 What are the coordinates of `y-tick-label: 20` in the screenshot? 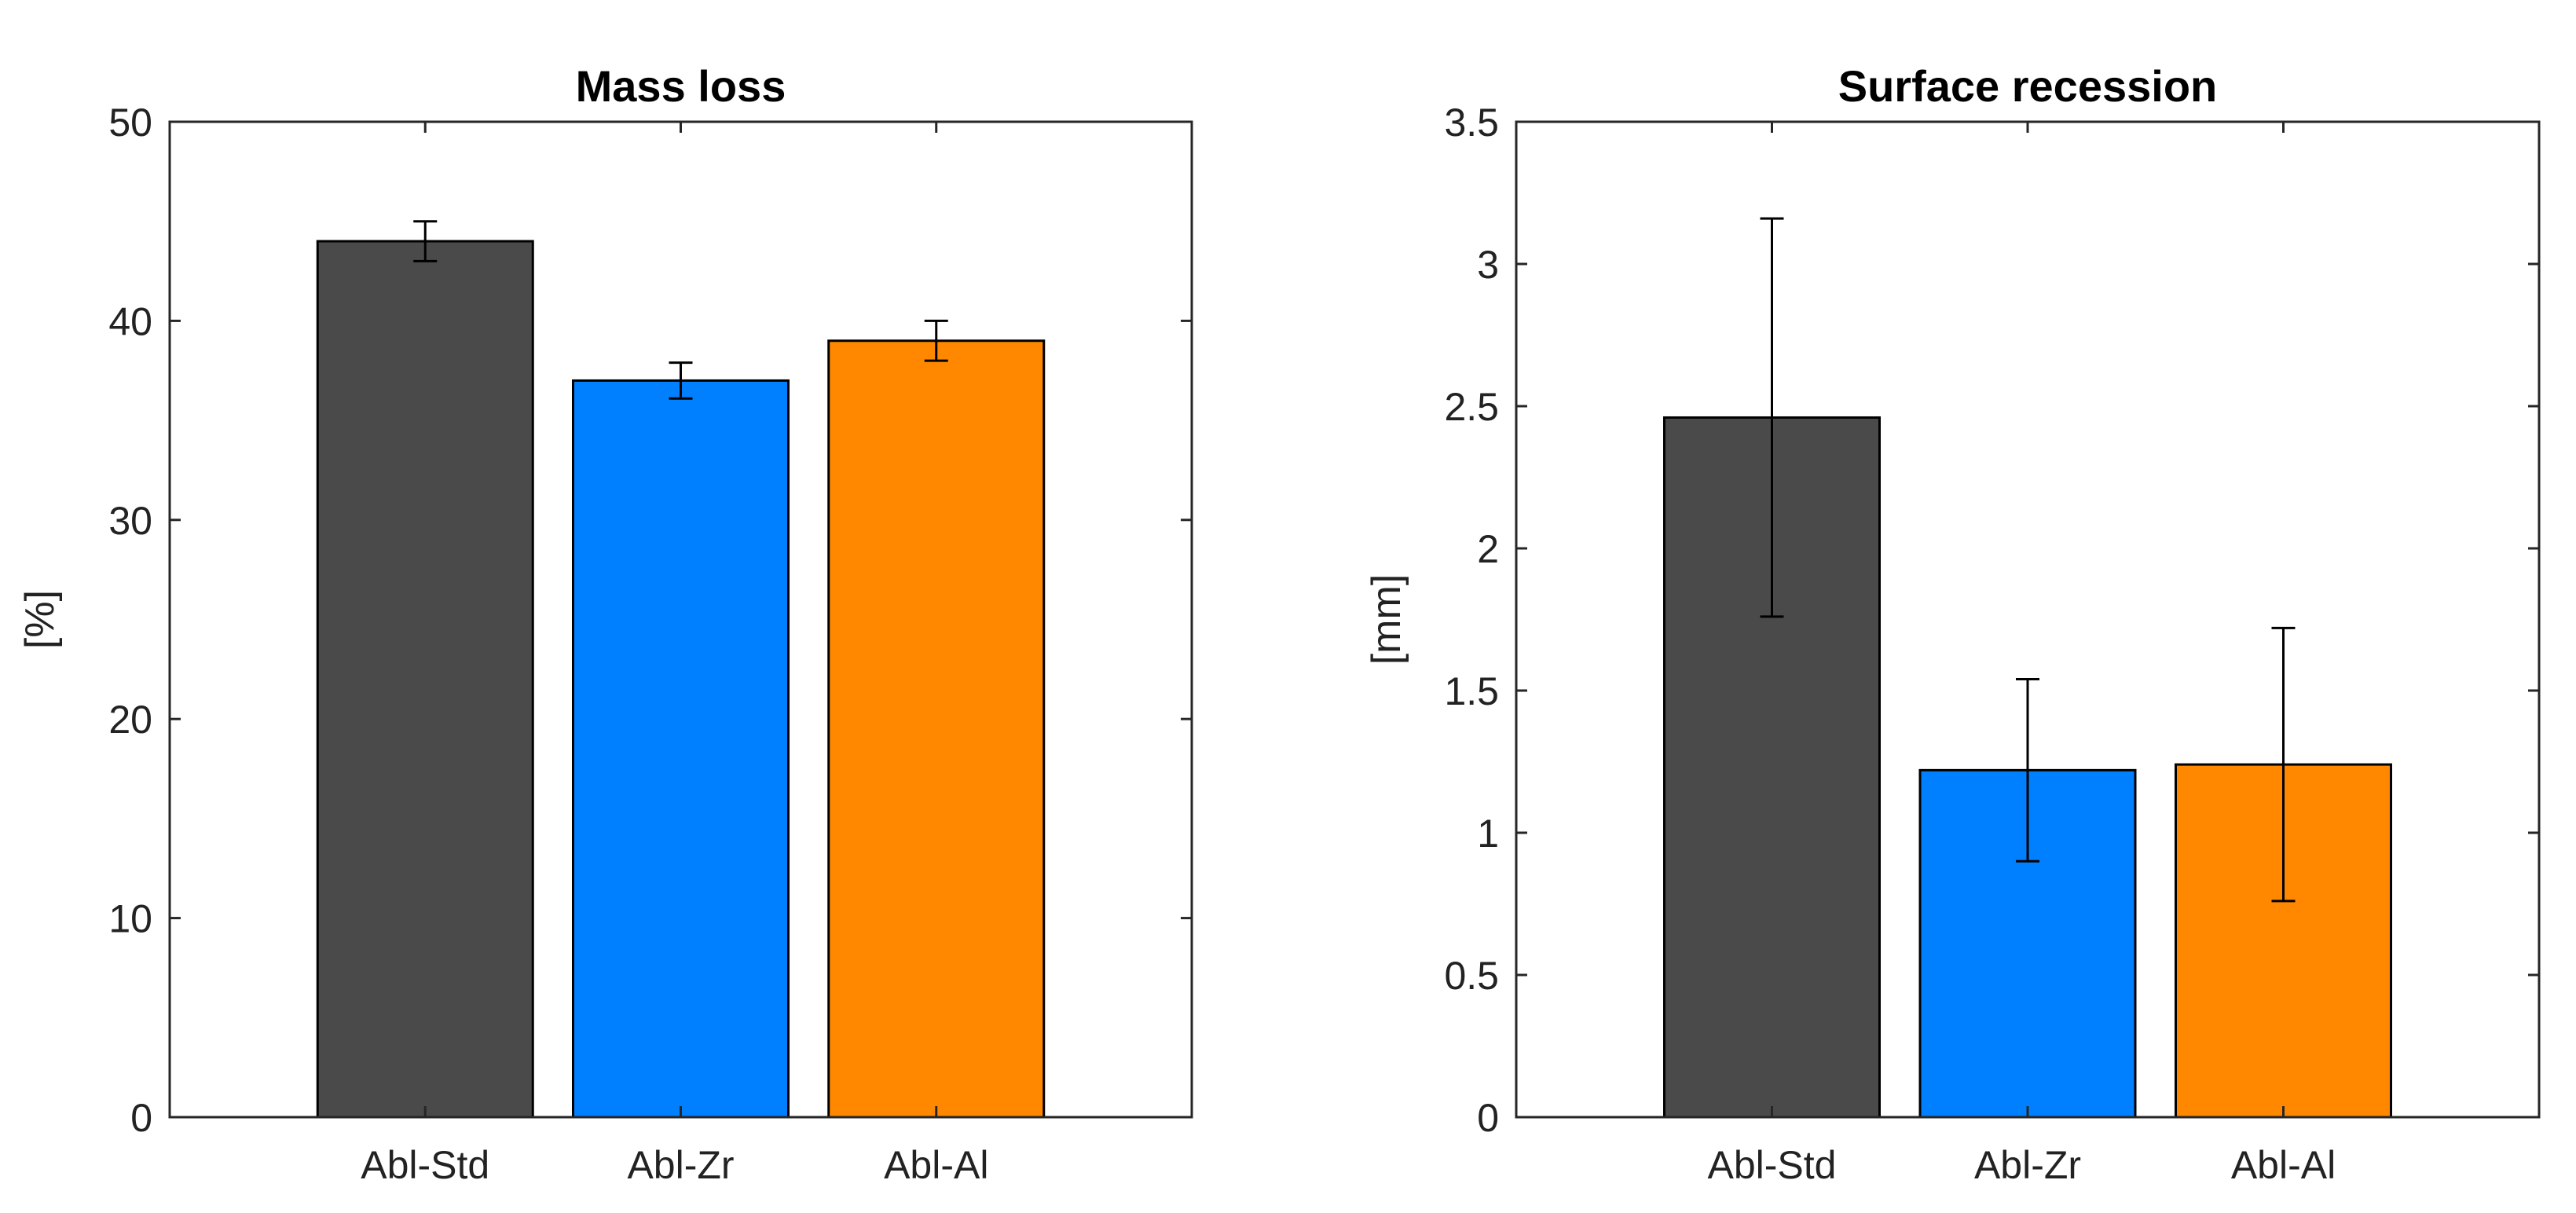 It's located at (130, 720).